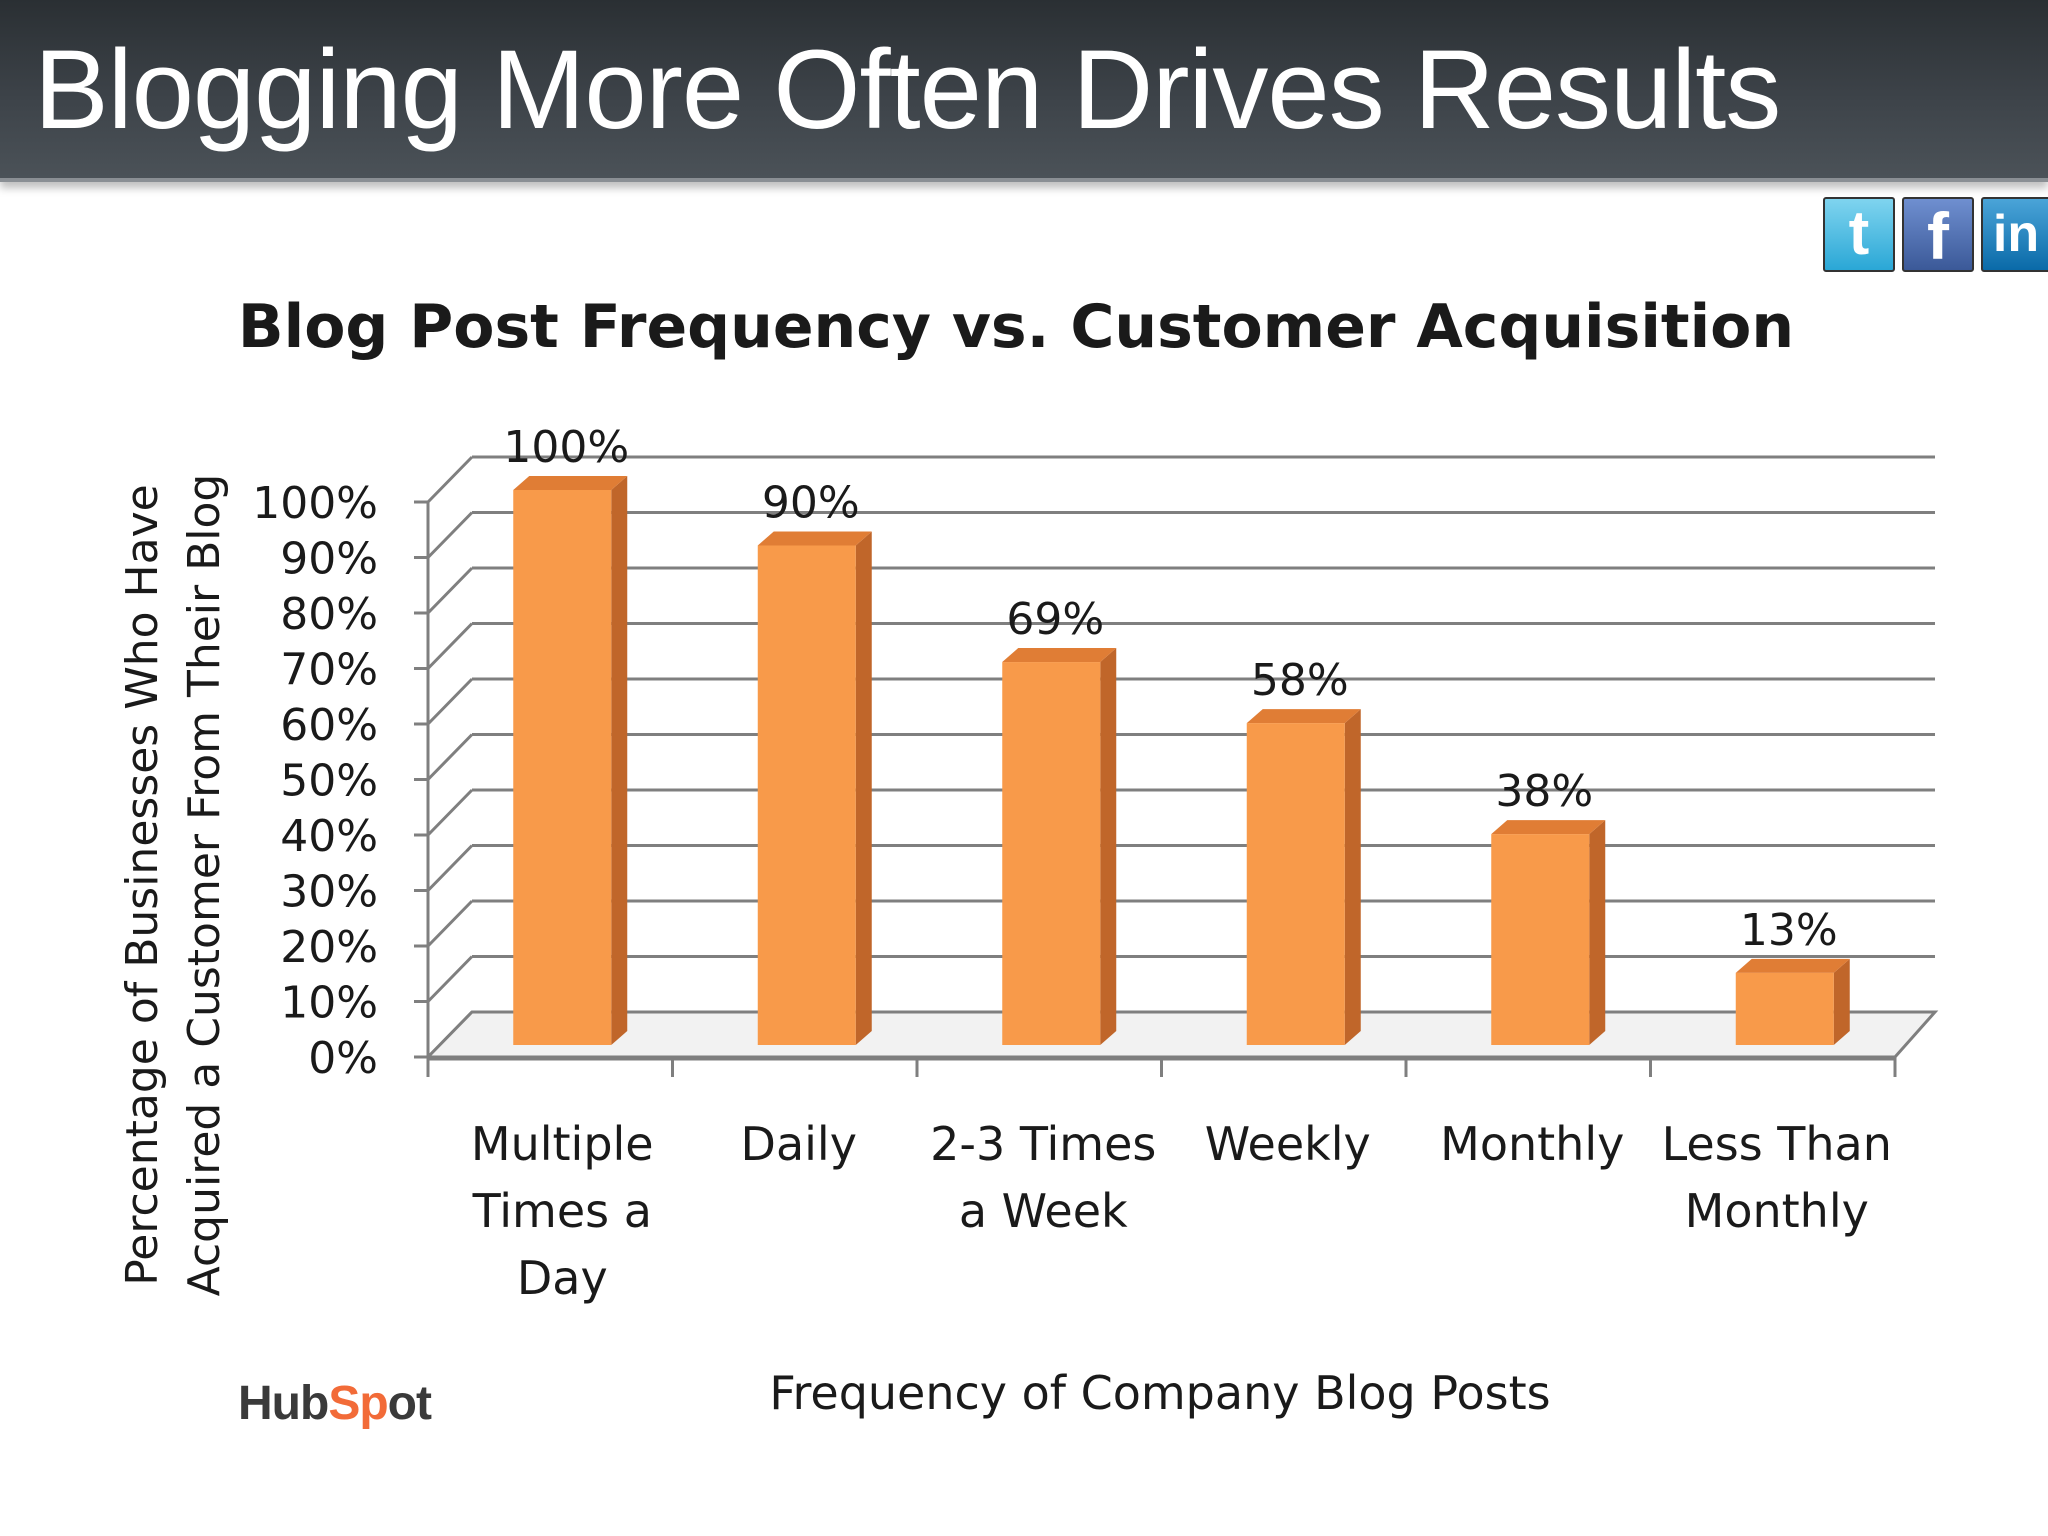  I want to click on linkedin-icon: in, so click(2014, 234).